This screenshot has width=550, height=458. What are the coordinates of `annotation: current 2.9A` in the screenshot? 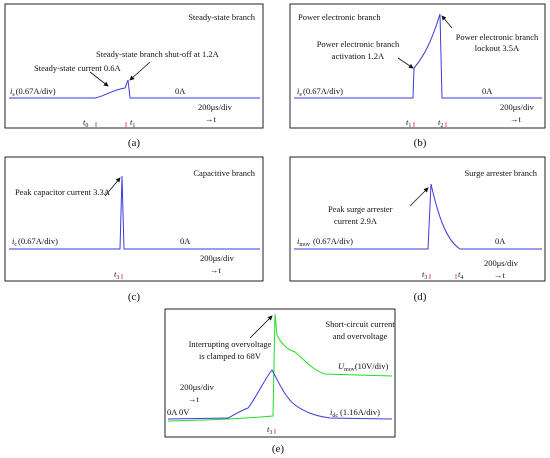 It's located at (356, 221).